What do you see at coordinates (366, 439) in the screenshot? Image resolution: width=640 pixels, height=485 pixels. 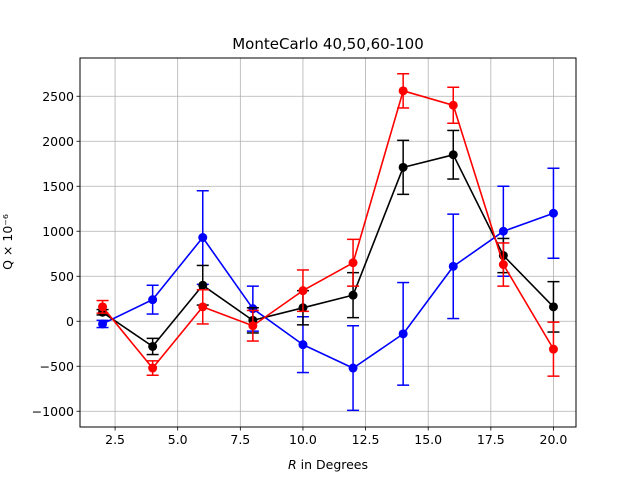 I see `x-tick-label: 12.5` at bounding box center [366, 439].